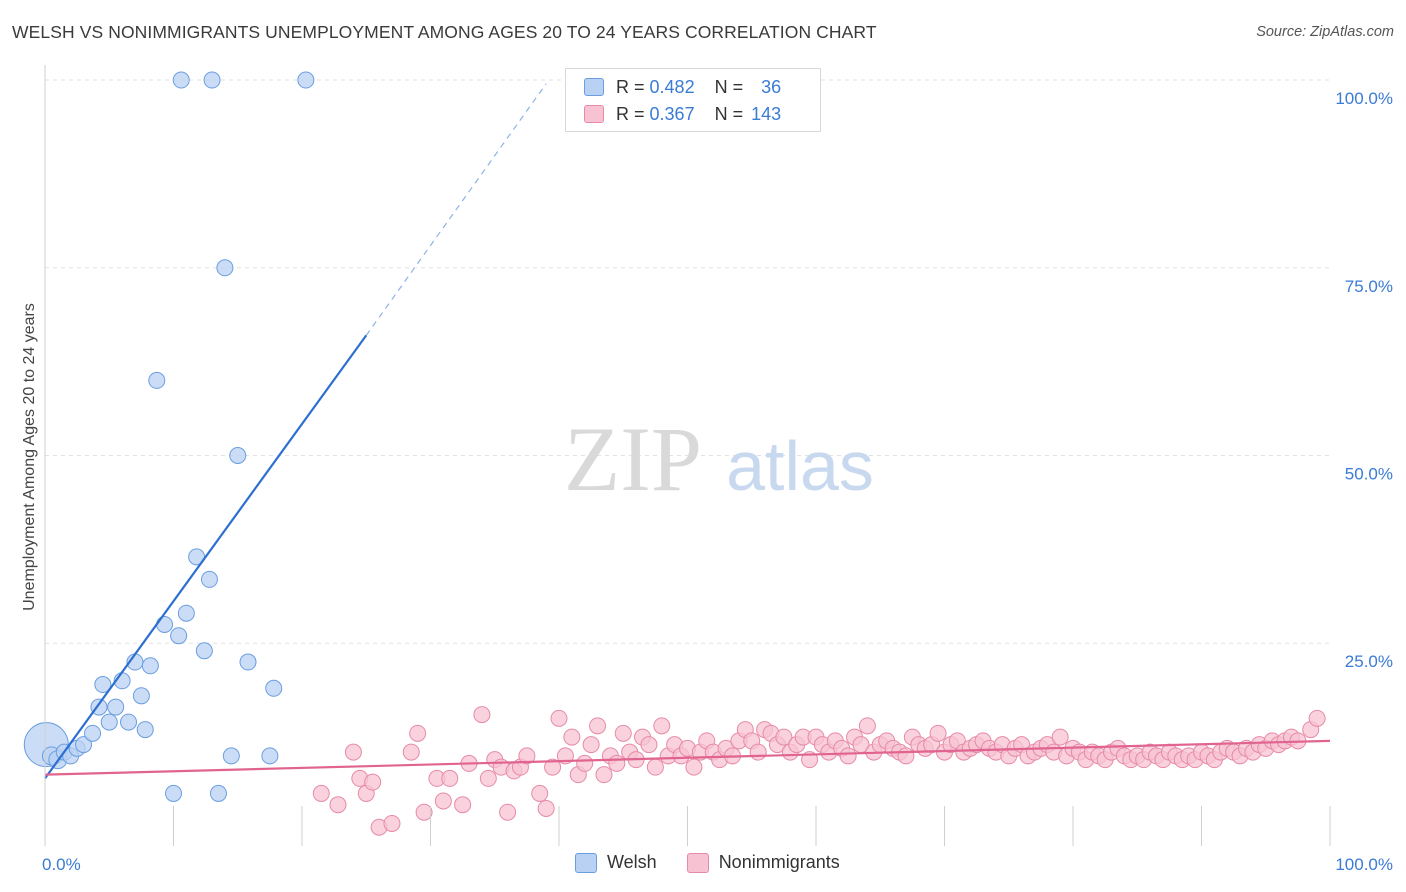 The height and width of the screenshot is (892, 1406). What do you see at coordinates (800, 466) in the screenshot?
I see `watermark-atlas: atlas` at bounding box center [800, 466].